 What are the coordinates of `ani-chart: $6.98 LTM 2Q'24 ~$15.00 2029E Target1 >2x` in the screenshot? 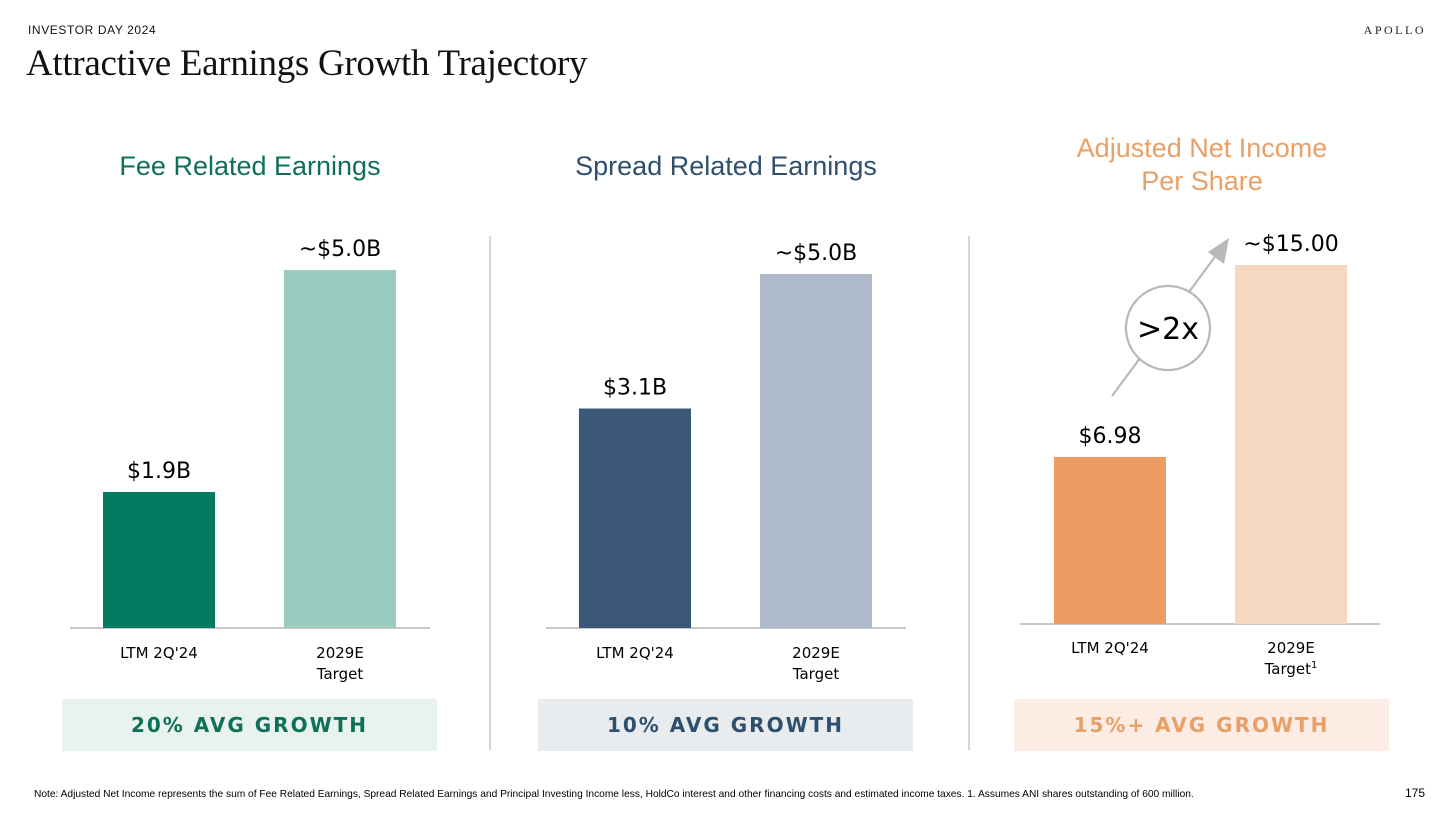 It's located at (1200, 455).